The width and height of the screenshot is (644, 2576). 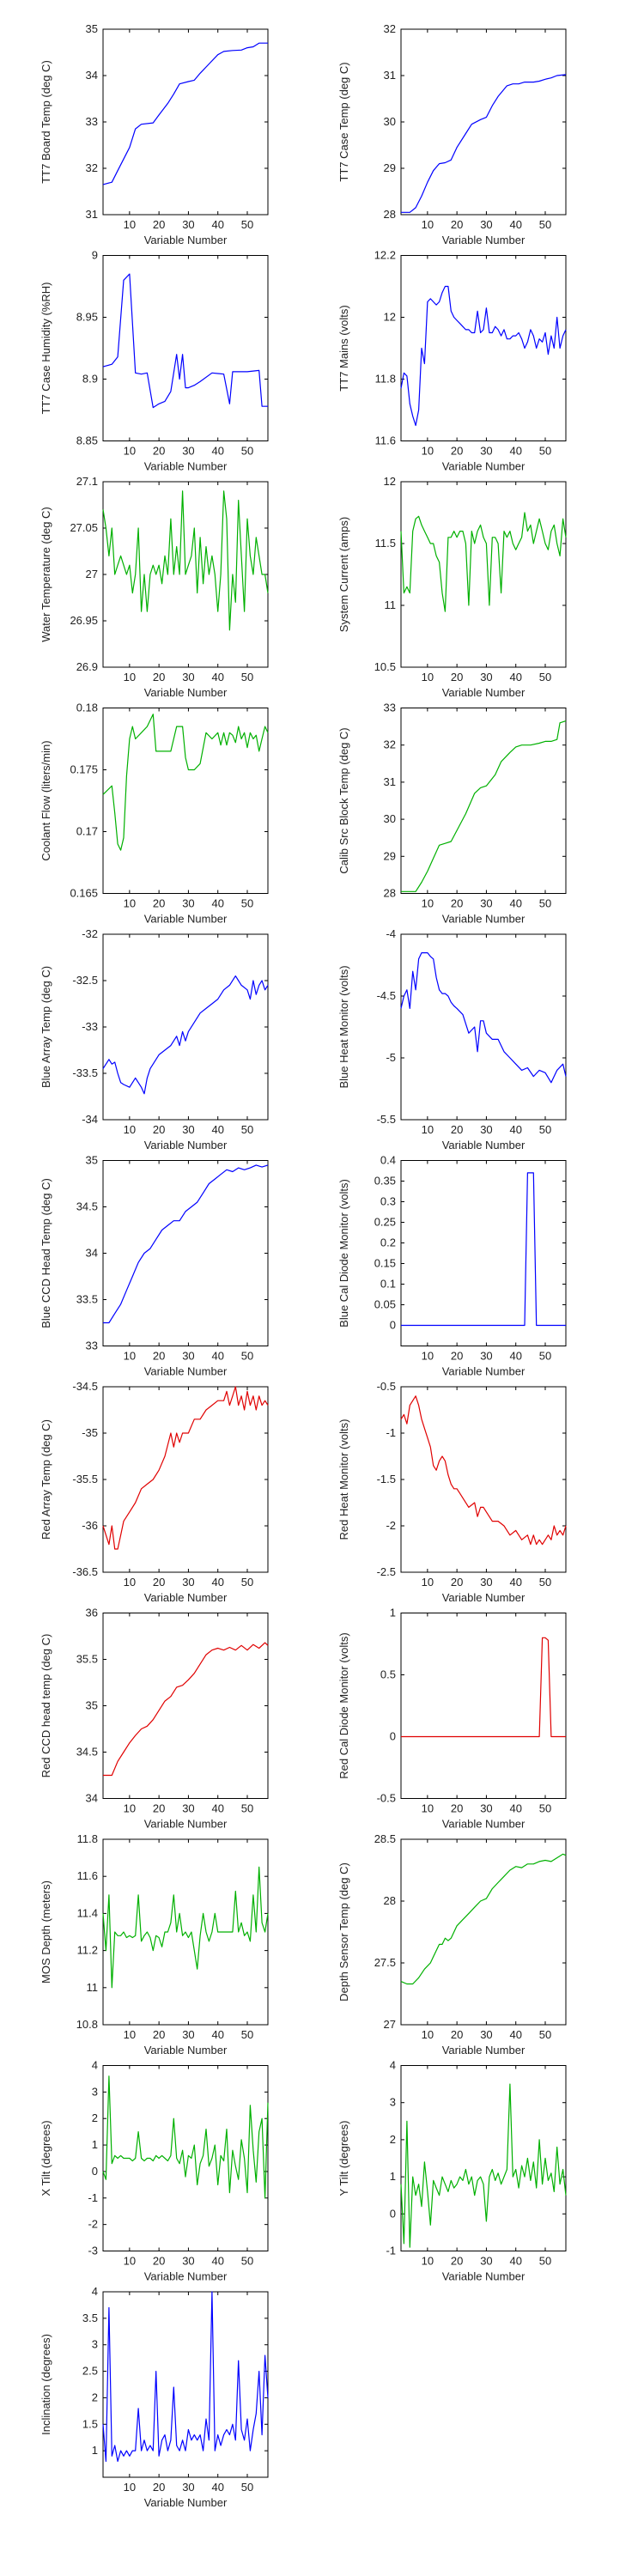 What do you see at coordinates (87, 1912) in the screenshot?
I see `y-tick-label: 11.4` at bounding box center [87, 1912].